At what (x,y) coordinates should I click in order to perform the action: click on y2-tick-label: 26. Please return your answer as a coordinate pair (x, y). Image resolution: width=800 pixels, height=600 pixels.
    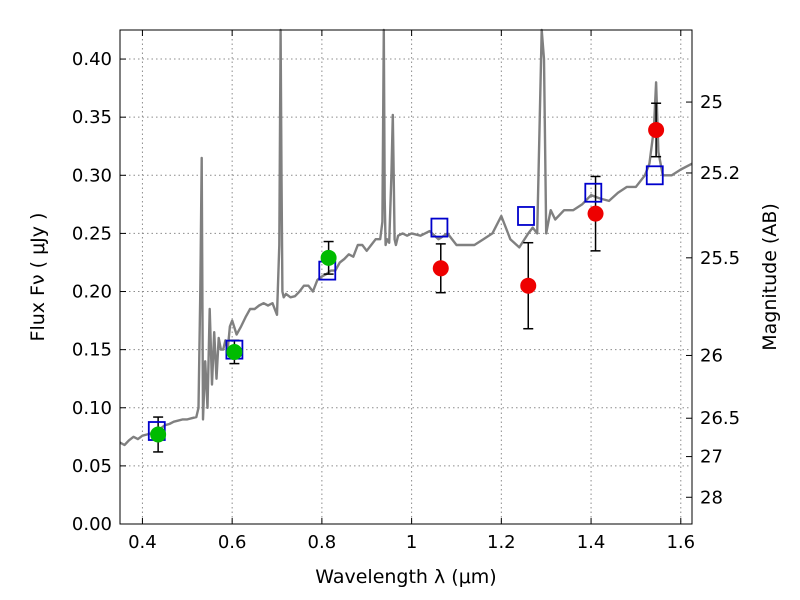
    Looking at the image, I should click on (711, 355).